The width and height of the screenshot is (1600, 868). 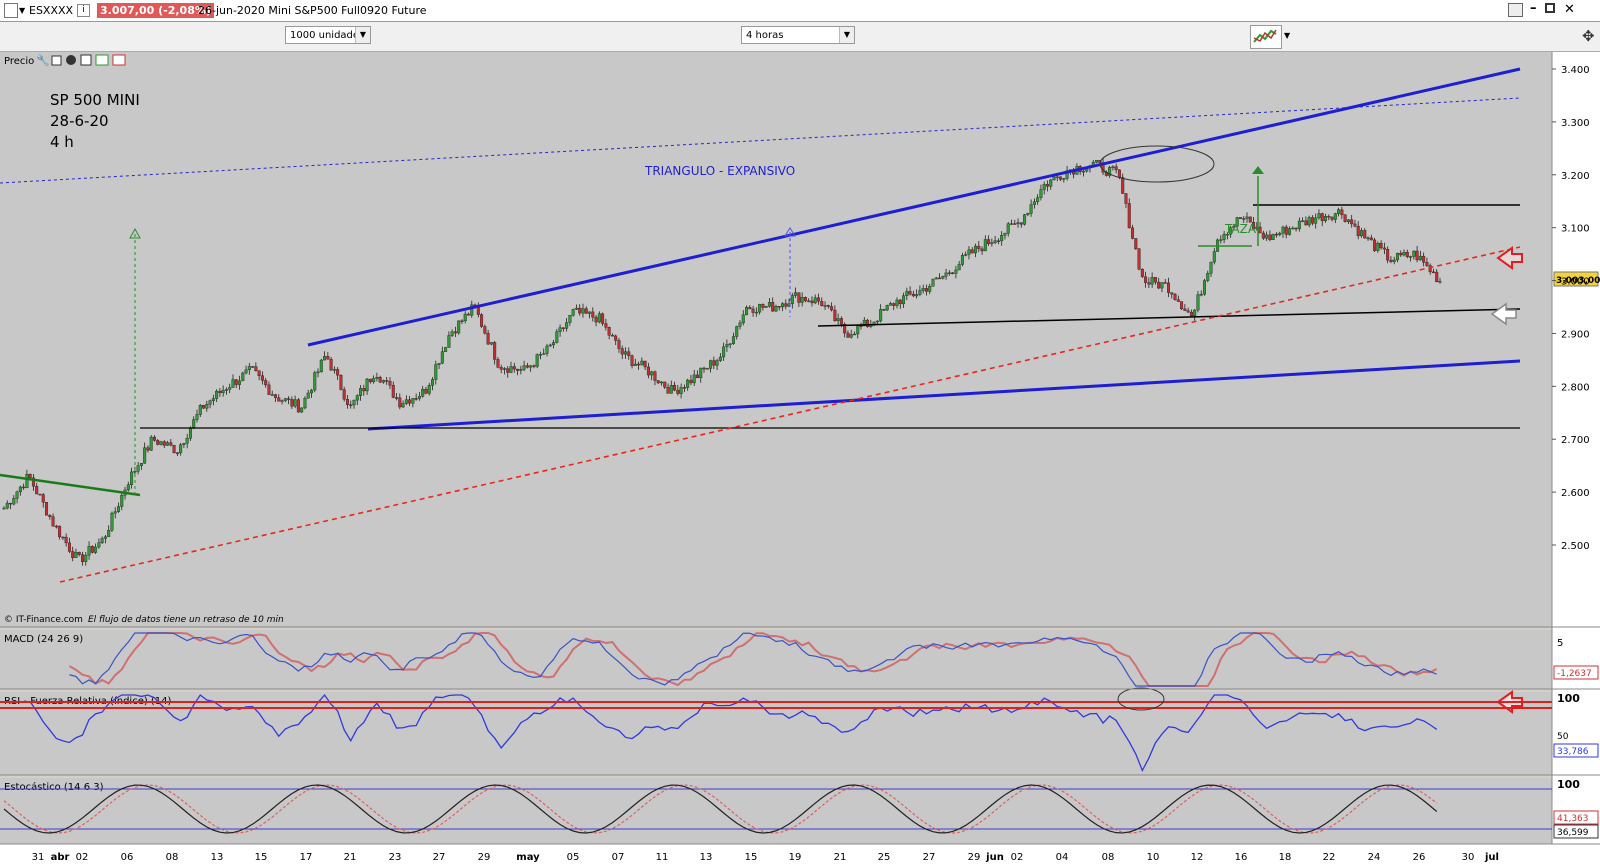 I want to click on add-icon, so click(x=86, y=60).